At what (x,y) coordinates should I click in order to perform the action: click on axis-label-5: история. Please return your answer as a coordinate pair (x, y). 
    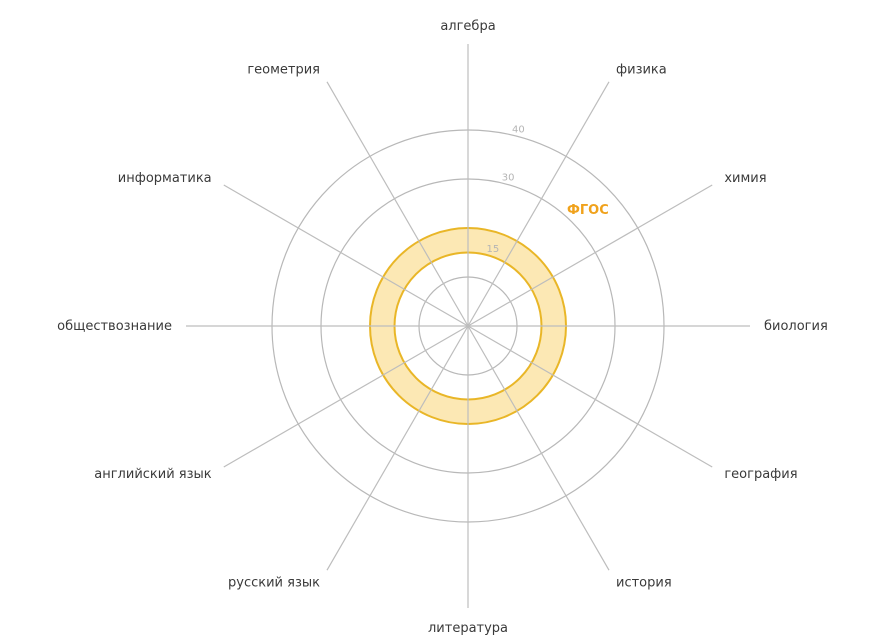
    Looking at the image, I should click on (644, 582).